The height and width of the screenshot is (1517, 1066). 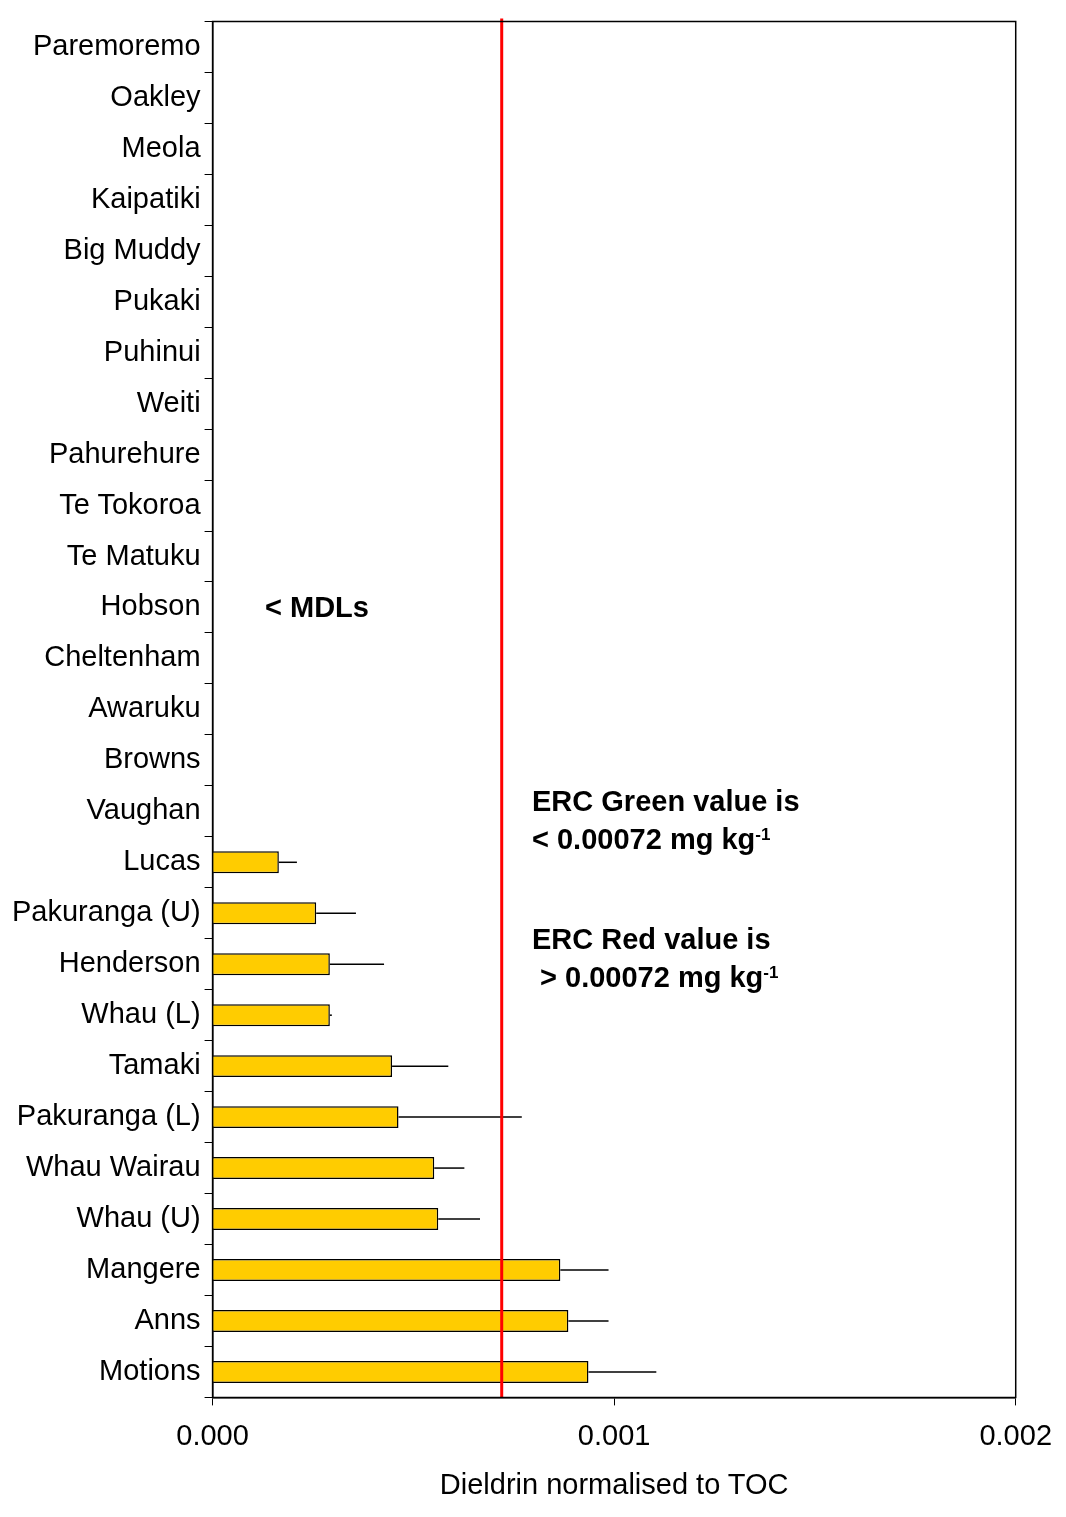 What do you see at coordinates (150, 1369) in the screenshot?
I see `y-tick-label: Motions` at bounding box center [150, 1369].